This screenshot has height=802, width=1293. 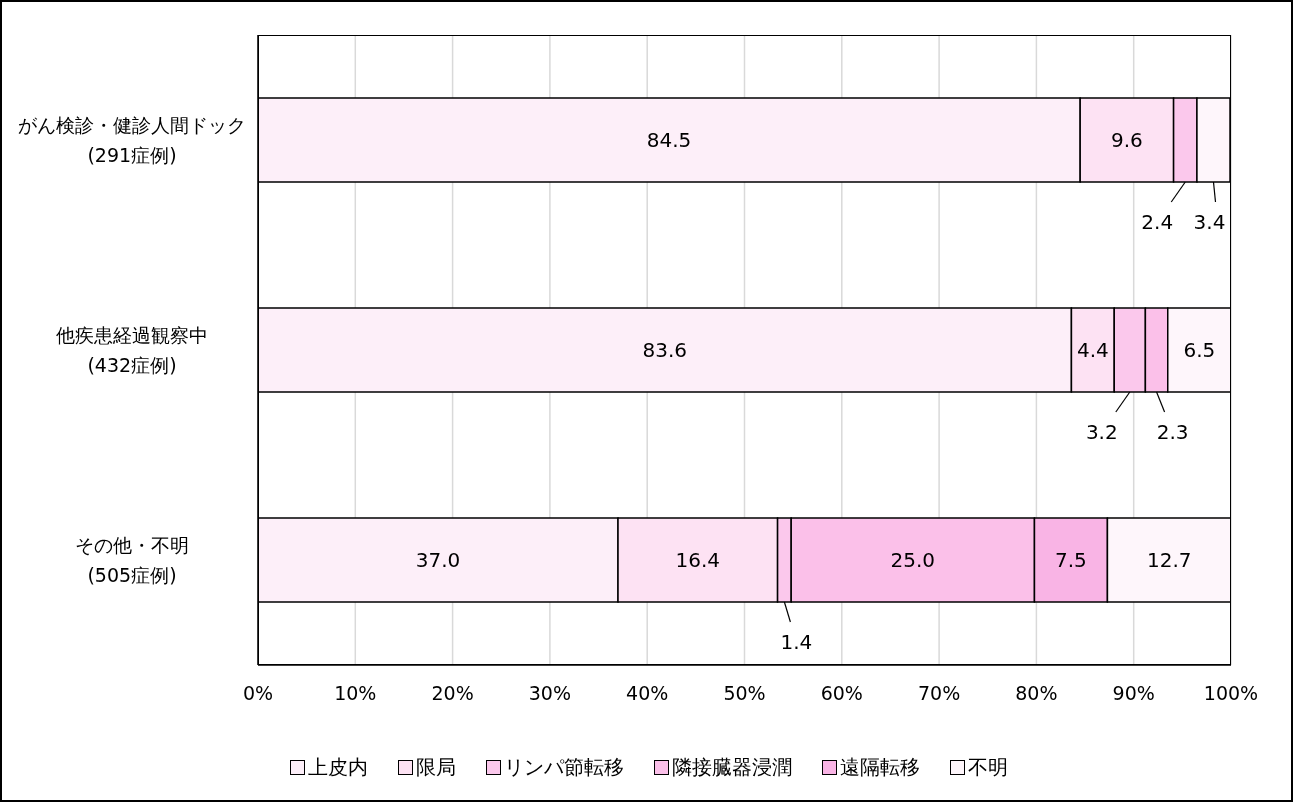 What do you see at coordinates (698, 560) in the screenshot?
I see `data-label: 16.4` at bounding box center [698, 560].